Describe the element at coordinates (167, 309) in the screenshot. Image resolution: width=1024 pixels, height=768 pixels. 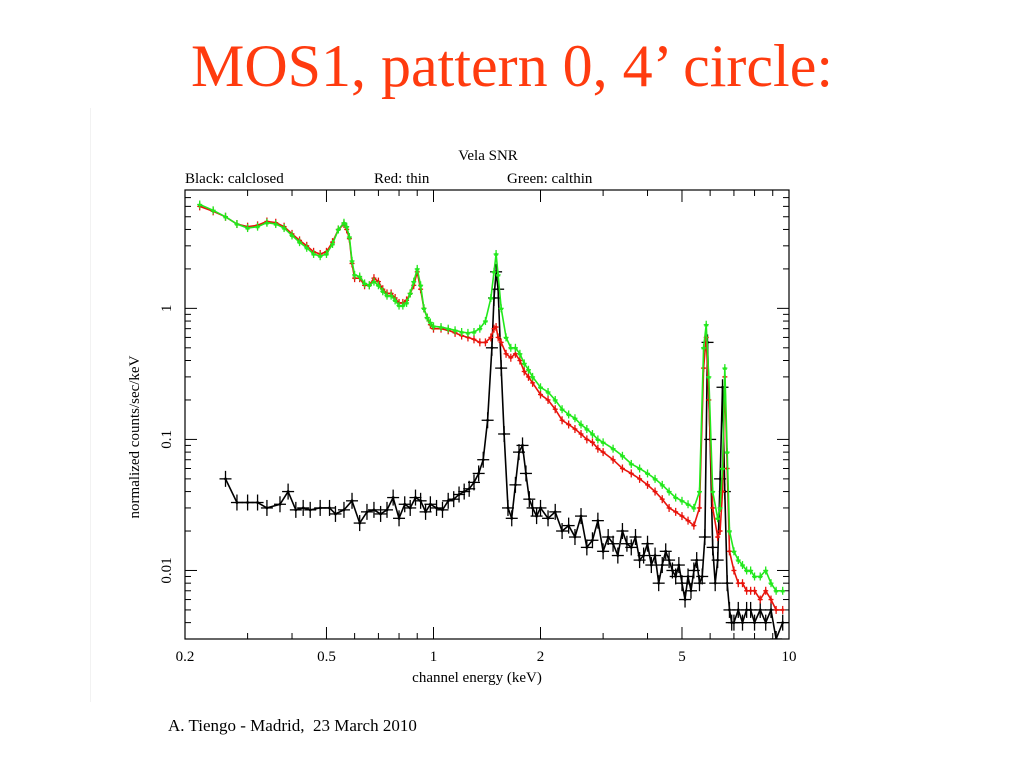
I see `y-tick-label: 1` at that location.